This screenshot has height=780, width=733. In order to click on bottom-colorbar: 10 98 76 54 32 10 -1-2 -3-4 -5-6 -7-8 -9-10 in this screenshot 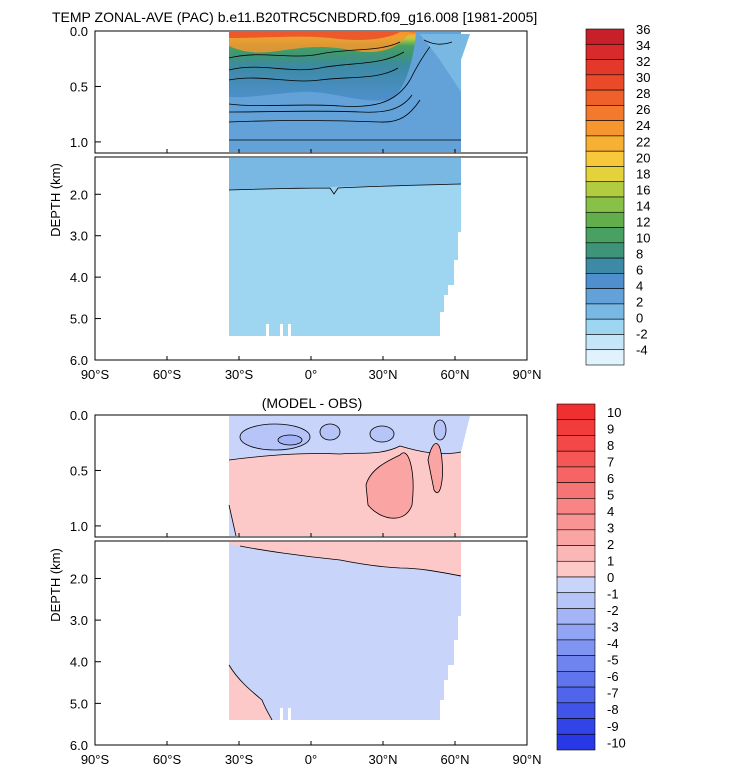, I will do `click(591, 577)`.